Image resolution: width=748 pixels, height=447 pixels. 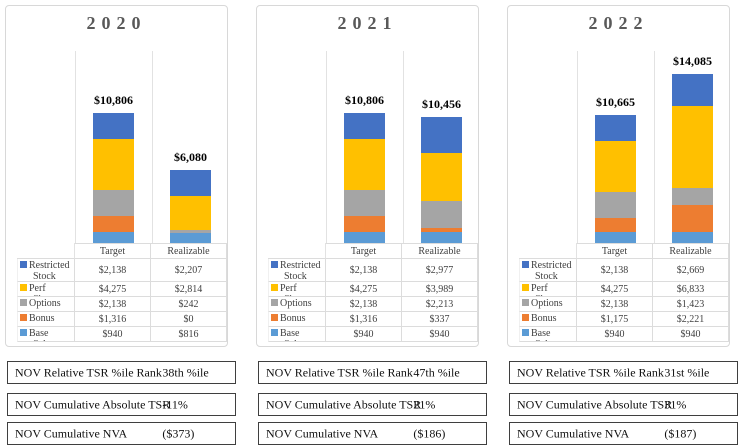 What do you see at coordinates (615, 319) in the screenshot?
I see `value-cell-target: $1,175` at bounding box center [615, 319].